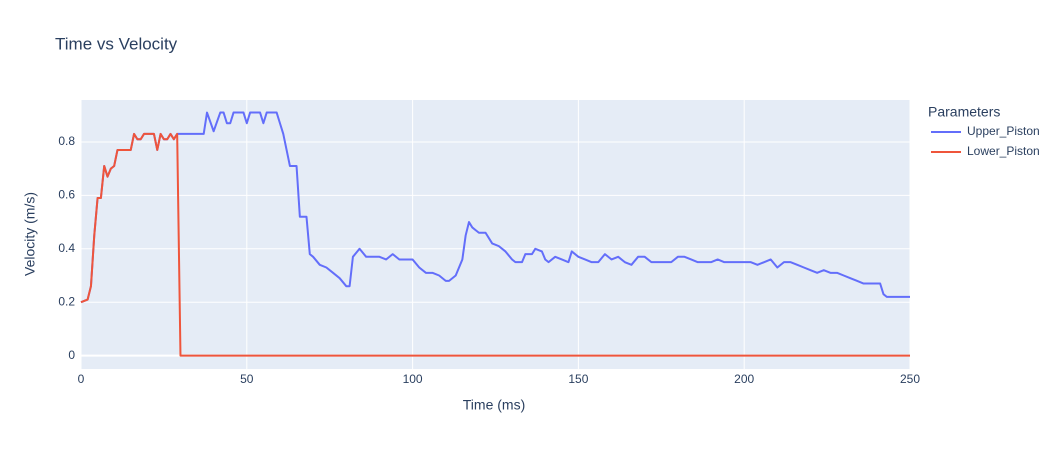 The image size is (1064, 455). I want to click on x-tick-label: 250, so click(910, 379).